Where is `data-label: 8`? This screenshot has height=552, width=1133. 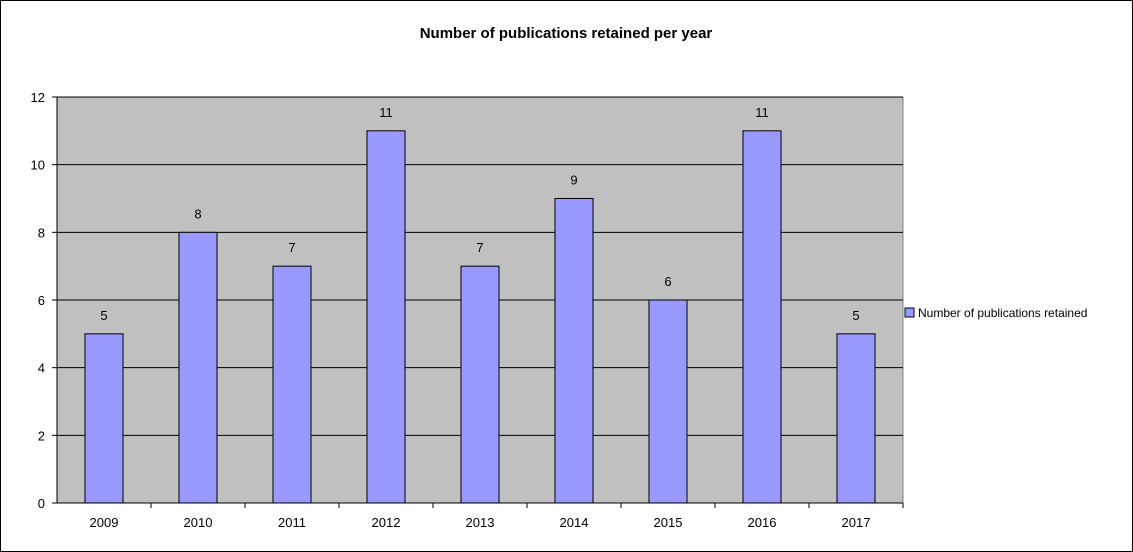 data-label: 8 is located at coordinates (197, 213).